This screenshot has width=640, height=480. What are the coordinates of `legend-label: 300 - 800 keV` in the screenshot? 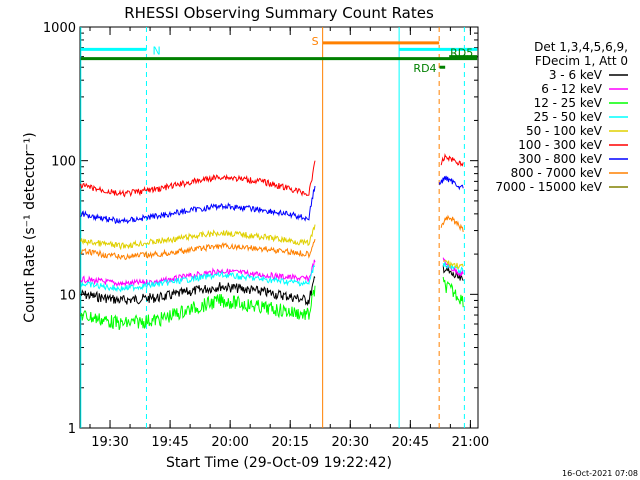 It's located at (560, 159).